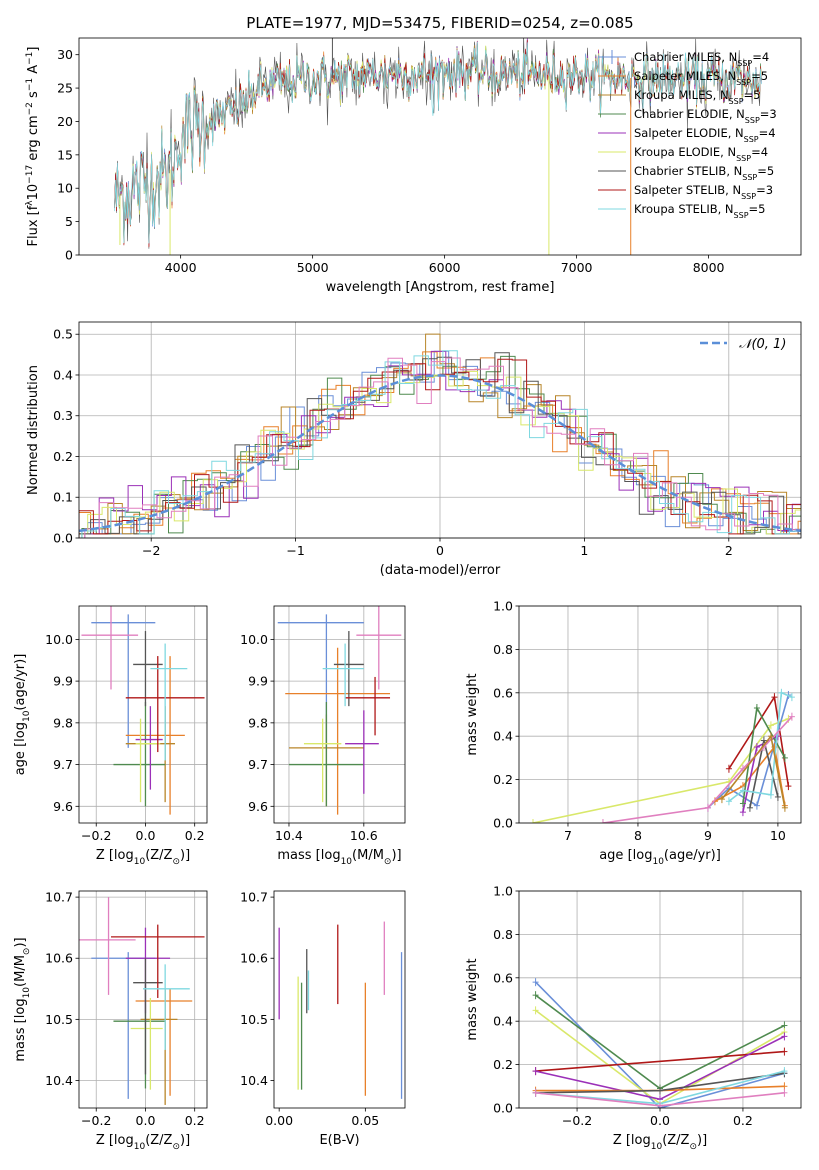 The height and width of the screenshot is (1170, 819). I want to click on y-tick-label: 0.8, so click(503, 934).